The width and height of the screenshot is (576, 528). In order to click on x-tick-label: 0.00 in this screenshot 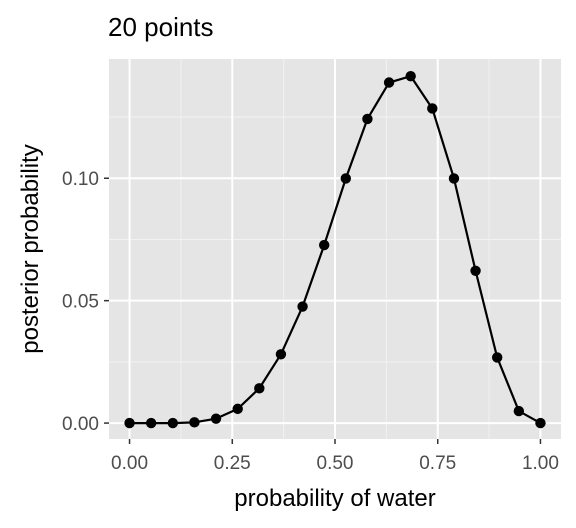, I will do `click(129, 463)`.